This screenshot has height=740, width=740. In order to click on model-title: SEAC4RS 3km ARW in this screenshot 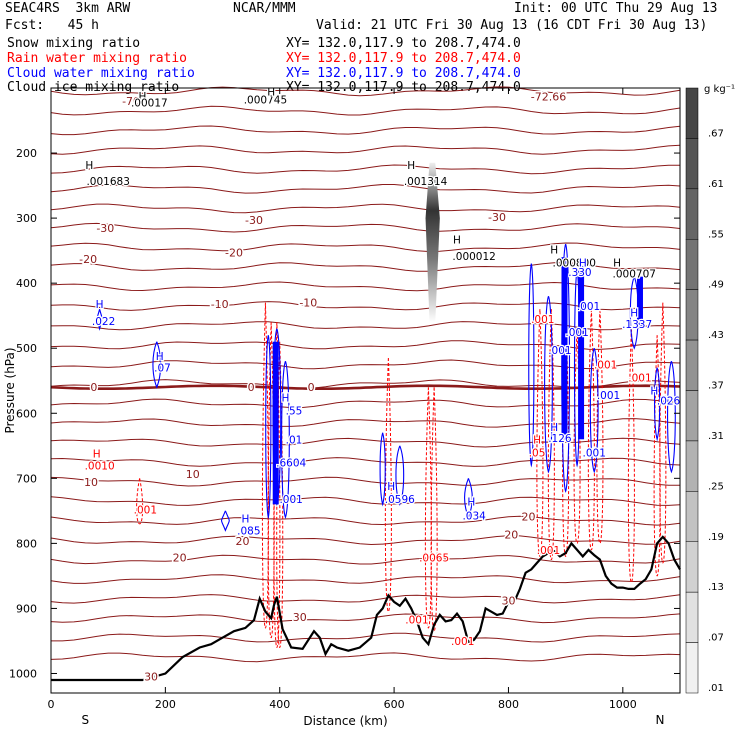, I will do `click(68, 8)`.